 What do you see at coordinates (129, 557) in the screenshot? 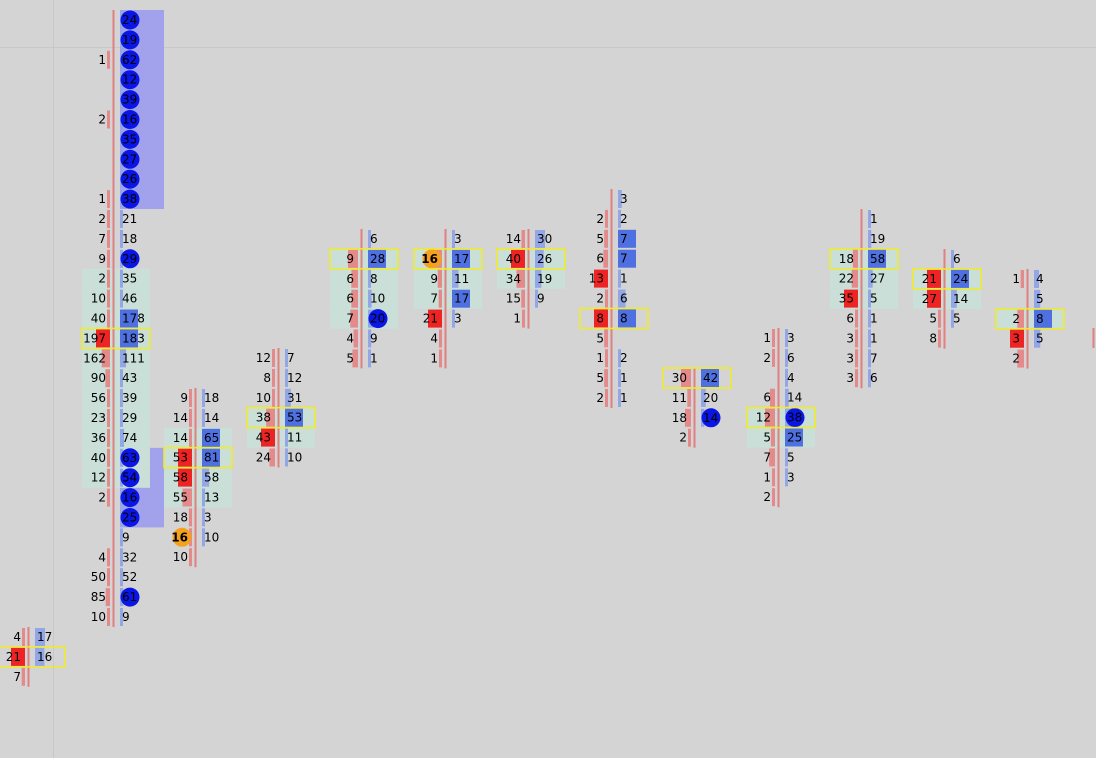
I see `ask-volume-label: 32` at bounding box center [129, 557].